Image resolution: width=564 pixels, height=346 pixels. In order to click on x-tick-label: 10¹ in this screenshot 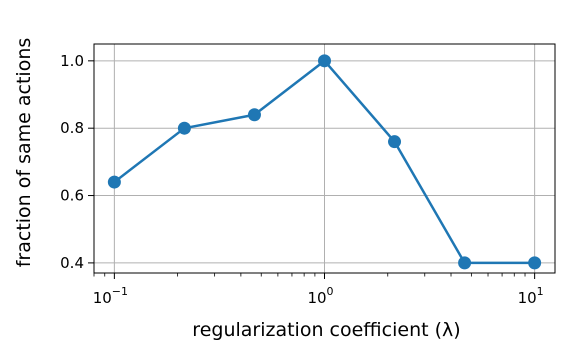, I will do `click(531, 296)`.